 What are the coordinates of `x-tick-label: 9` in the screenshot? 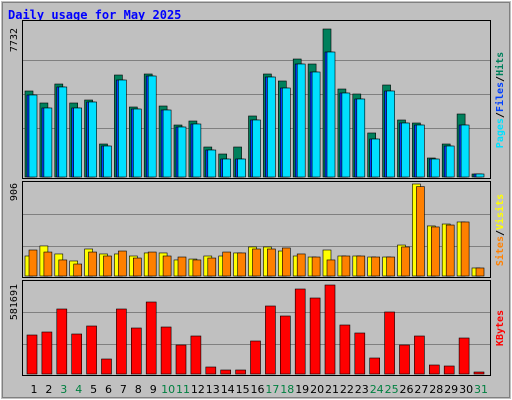 It's located at (153, 389).